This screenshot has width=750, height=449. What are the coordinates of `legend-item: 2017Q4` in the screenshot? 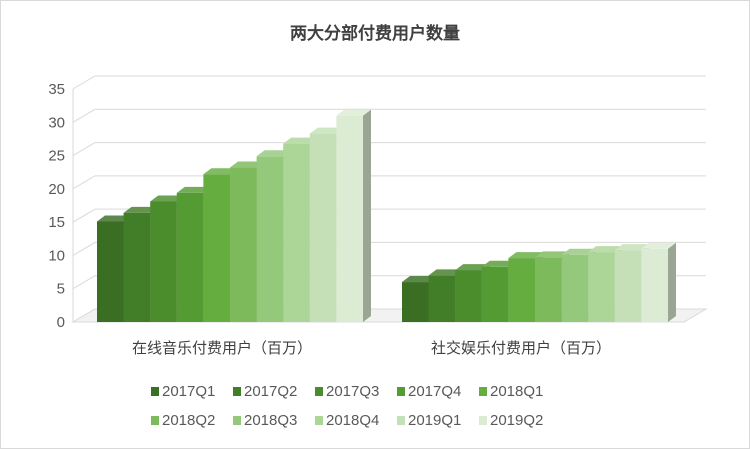 It's located at (438, 391).